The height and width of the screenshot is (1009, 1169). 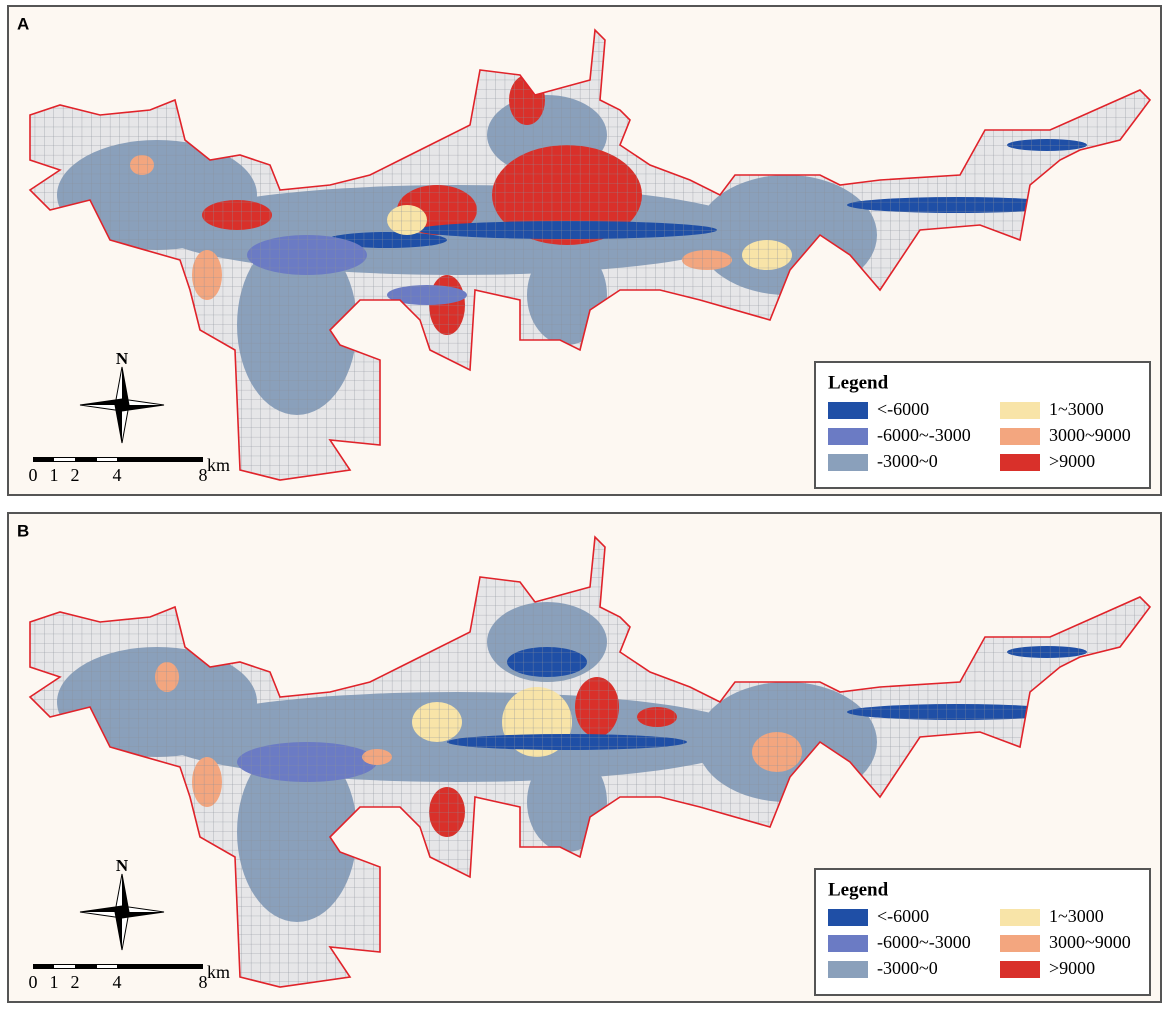 I want to click on panel-label: A, so click(x=23, y=23).